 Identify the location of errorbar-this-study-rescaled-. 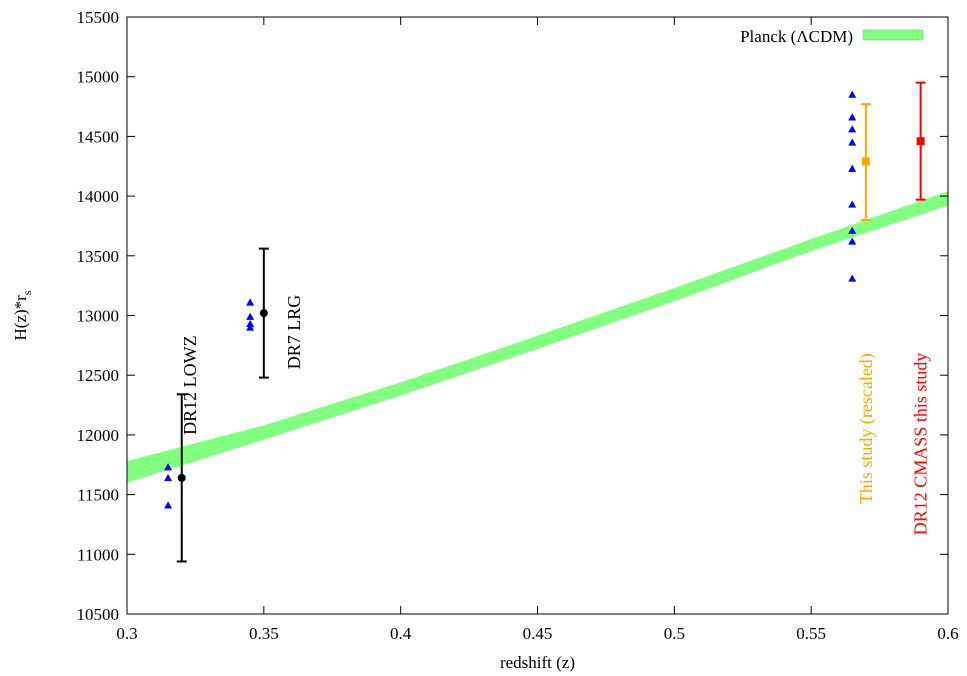
(865, 162).